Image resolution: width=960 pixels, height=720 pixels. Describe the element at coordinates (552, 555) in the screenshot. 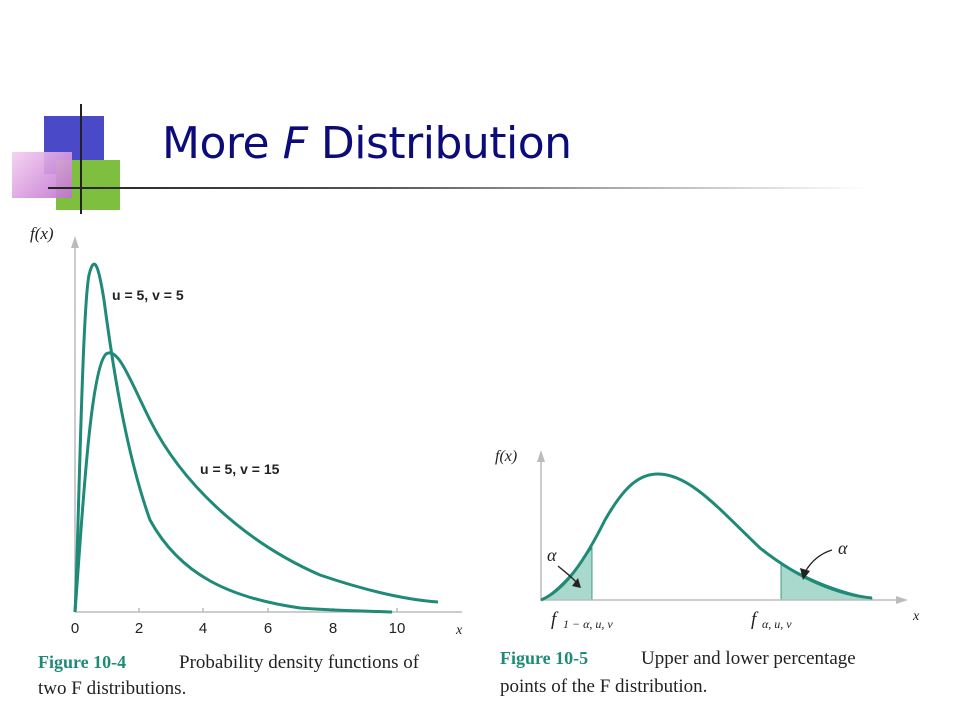

I see `alpha-left-label: α` at that location.